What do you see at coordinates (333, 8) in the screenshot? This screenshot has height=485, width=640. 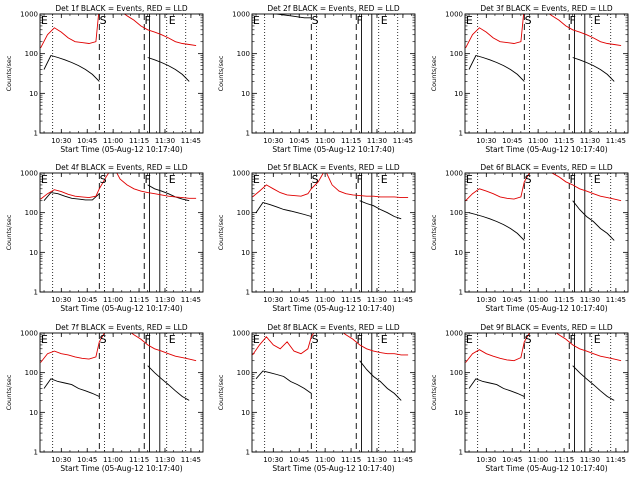 I see `panel-title: Det 2f BLACK = Events, RED = LLD` at bounding box center [333, 8].